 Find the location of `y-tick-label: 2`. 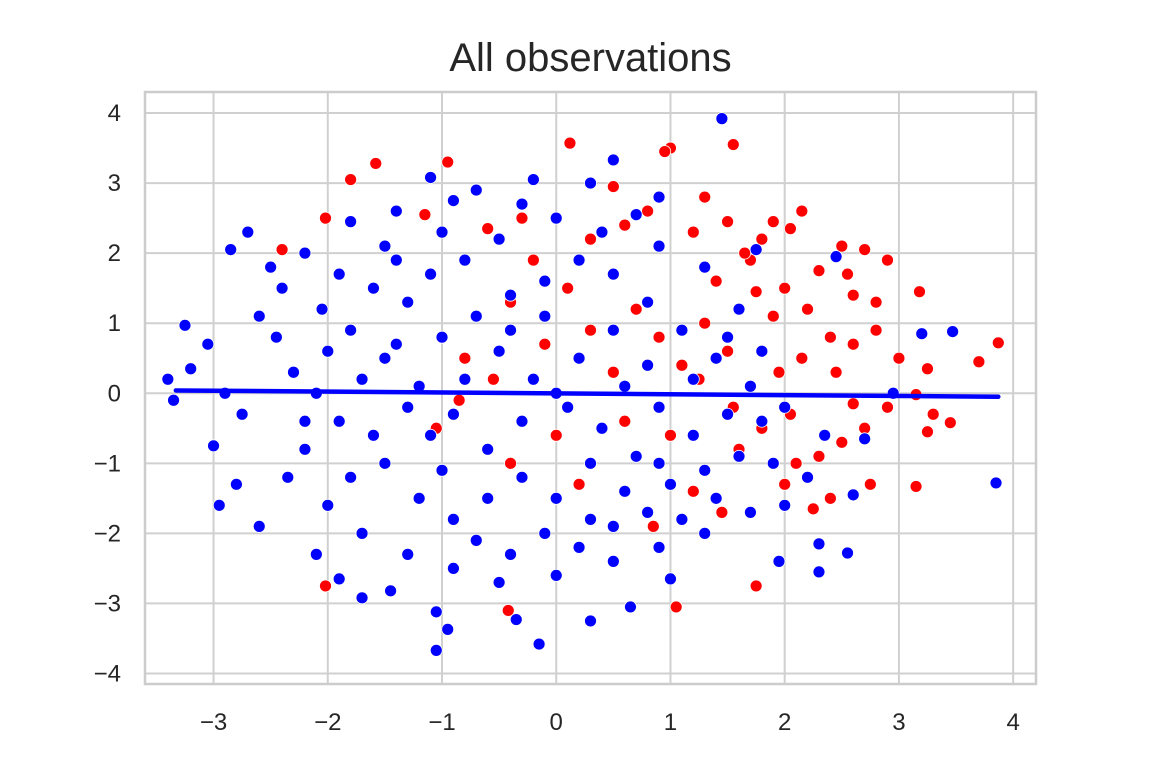

y-tick-label: 2 is located at coordinates (114, 253).